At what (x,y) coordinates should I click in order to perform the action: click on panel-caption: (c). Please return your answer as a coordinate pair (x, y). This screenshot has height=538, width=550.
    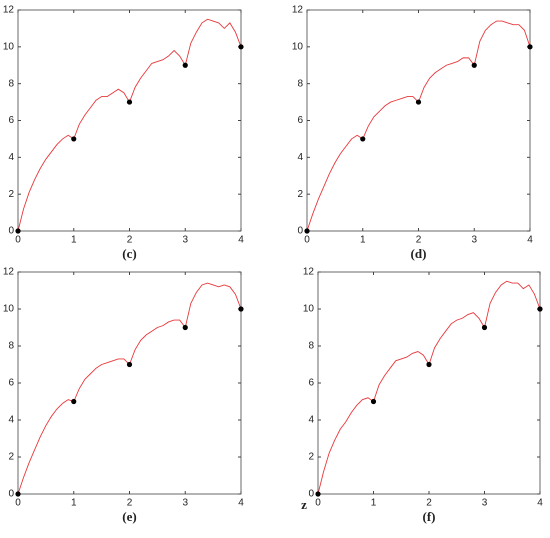
    Looking at the image, I should click on (129, 253).